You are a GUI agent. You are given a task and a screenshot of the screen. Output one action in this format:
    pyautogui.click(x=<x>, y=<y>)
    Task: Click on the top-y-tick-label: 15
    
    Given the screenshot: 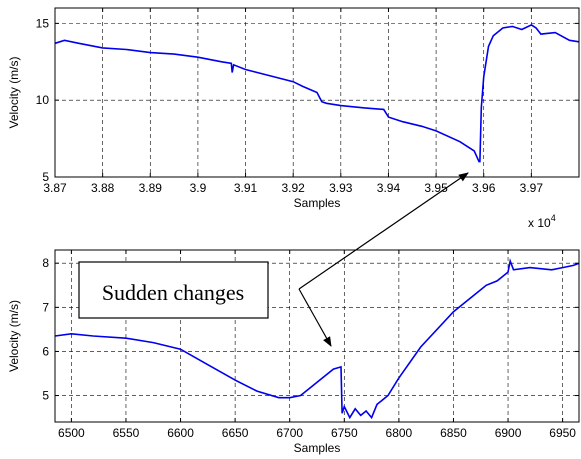 What is the action you would take?
    pyautogui.click(x=43, y=23)
    